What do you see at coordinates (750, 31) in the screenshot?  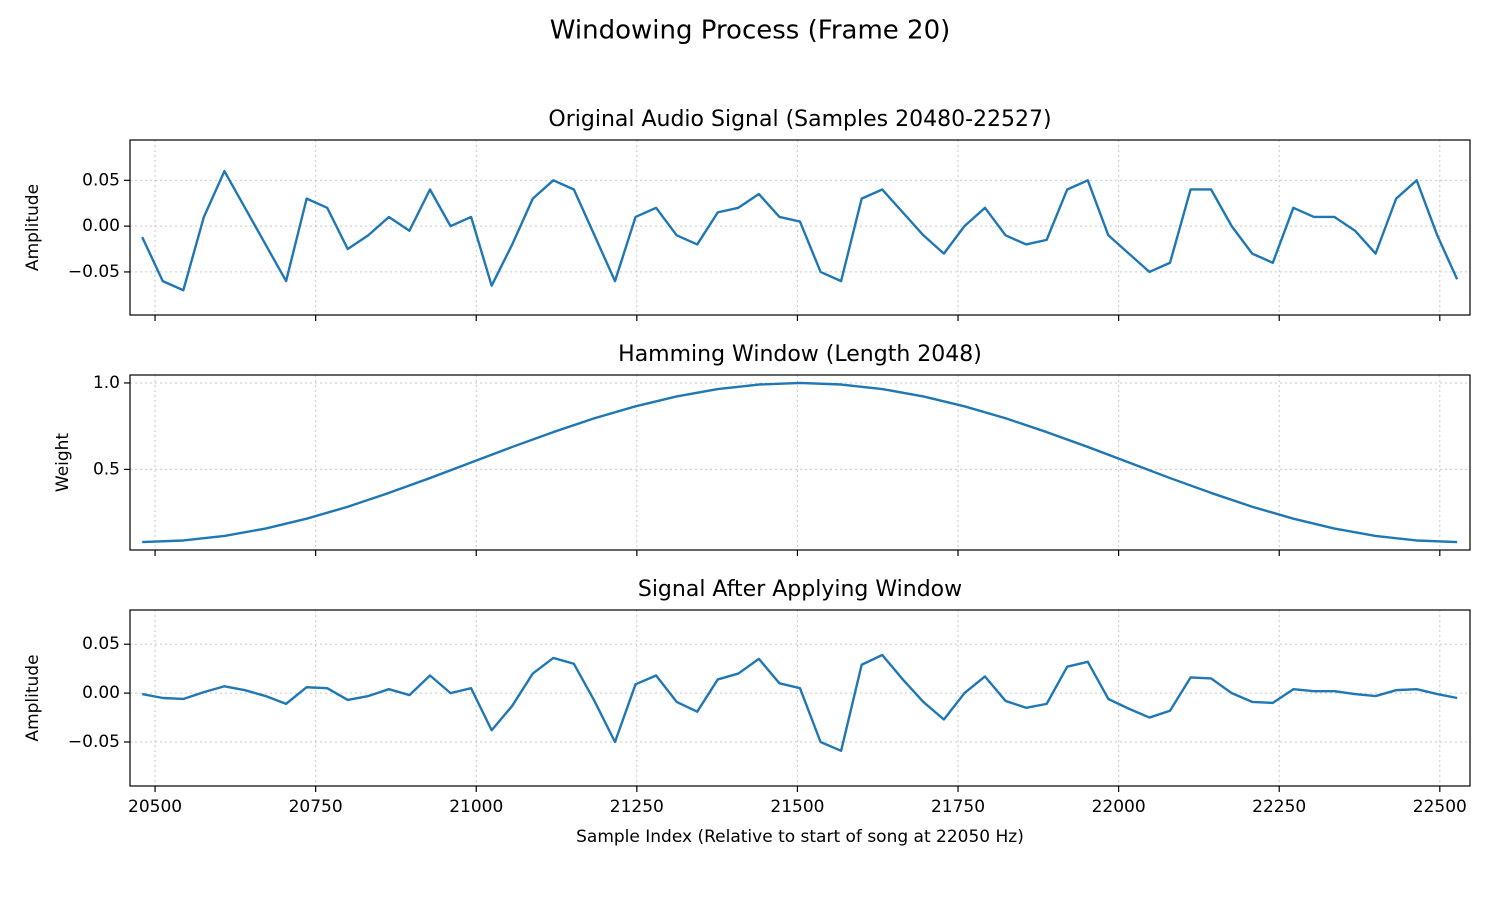 I see `figure-title: Windowing Process (Frame 20)` at bounding box center [750, 31].